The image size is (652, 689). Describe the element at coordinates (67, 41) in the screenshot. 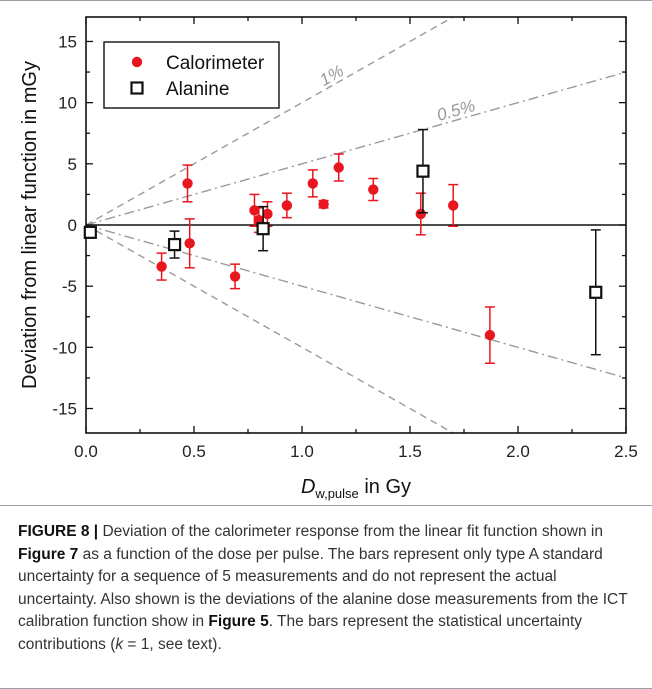

I see `y-tick-label: 15` at that location.